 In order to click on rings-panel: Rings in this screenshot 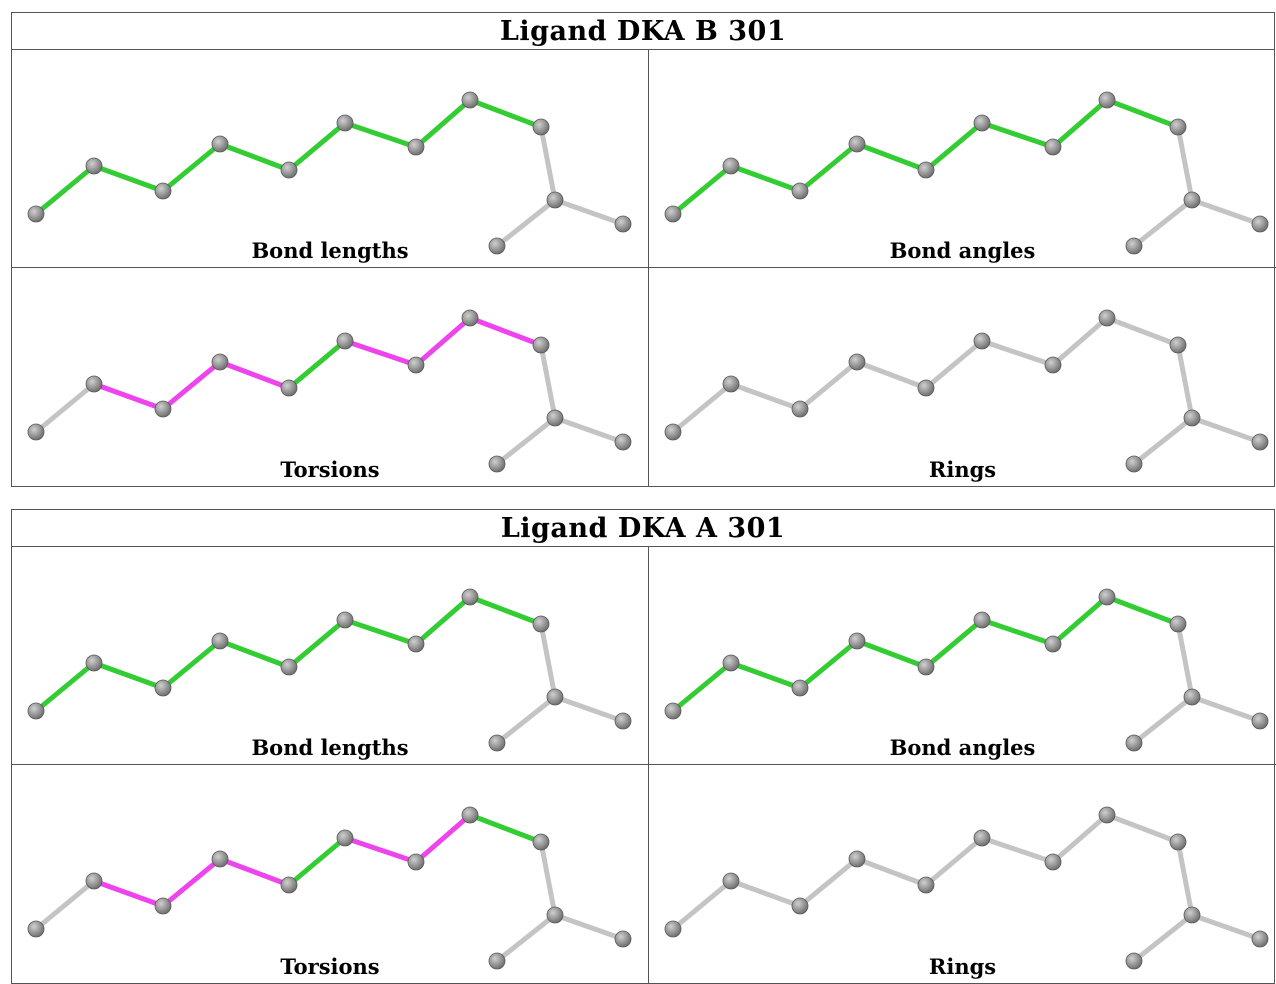, I will do `click(962, 377)`.